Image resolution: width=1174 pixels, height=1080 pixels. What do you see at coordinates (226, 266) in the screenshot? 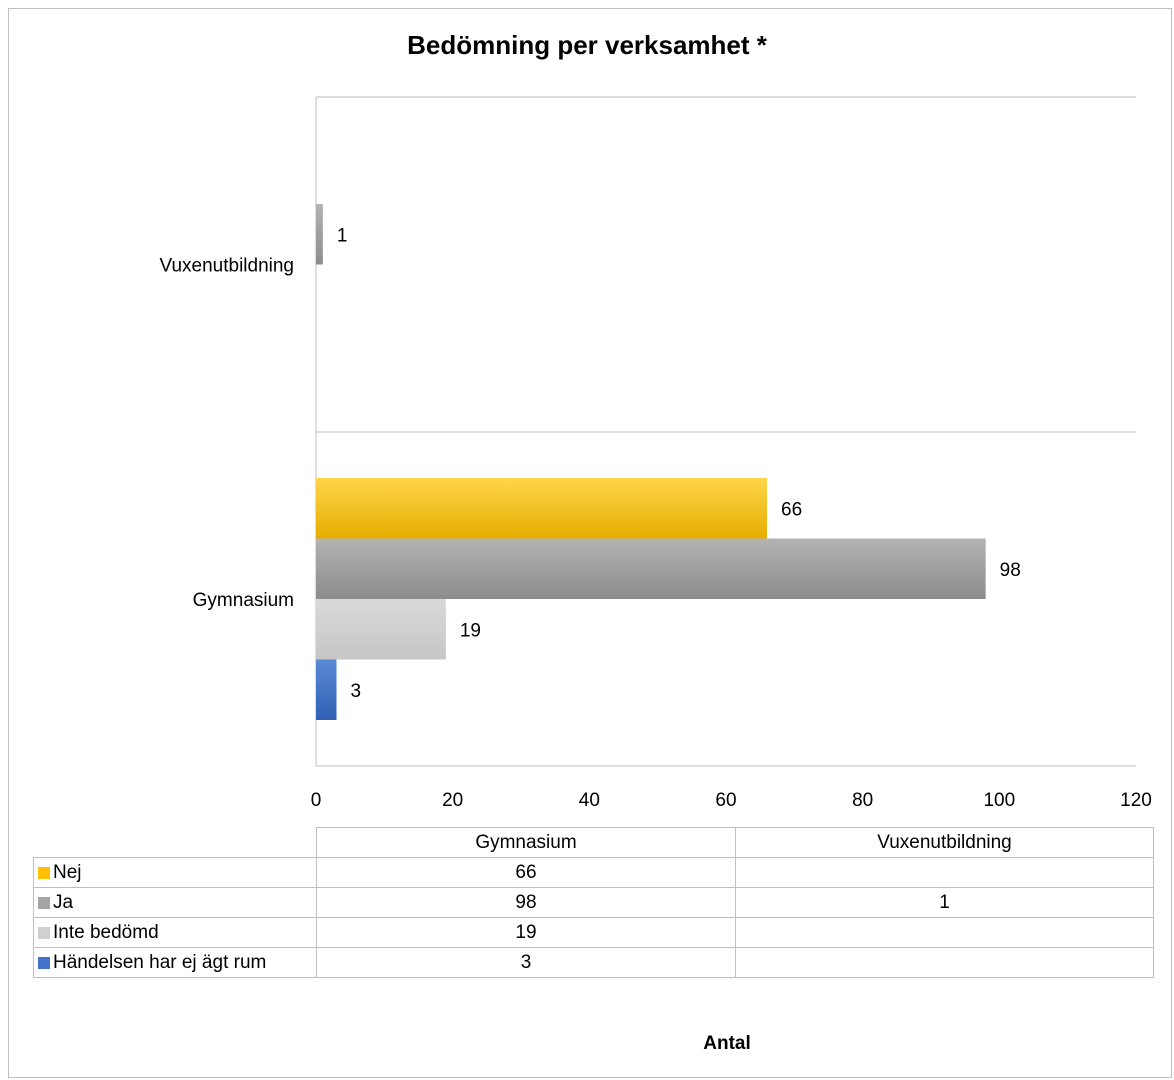
I see `category-label: Vuxenutbildning` at bounding box center [226, 266].